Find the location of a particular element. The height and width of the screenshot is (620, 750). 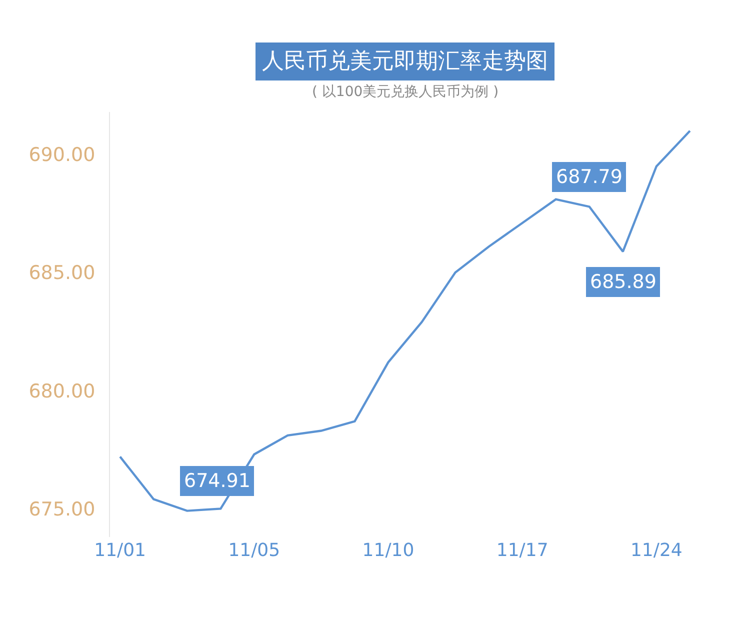

x-tick-label: 11/01 is located at coordinates (120, 550).